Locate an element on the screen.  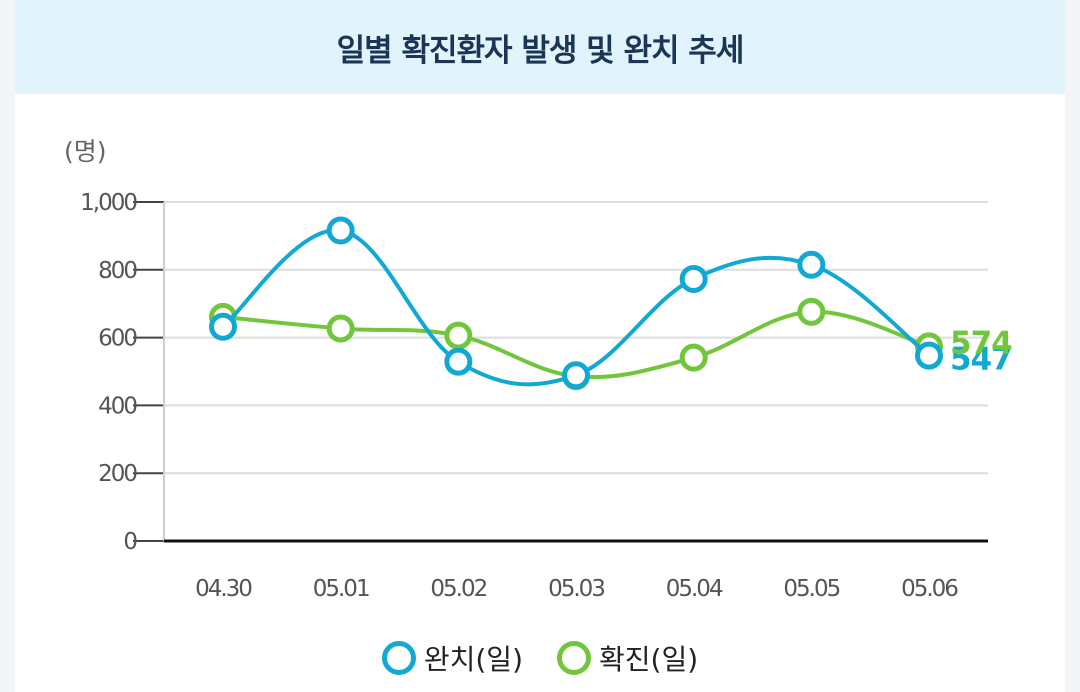
x-tick-label: 05.05 is located at coordinates (811, 589).